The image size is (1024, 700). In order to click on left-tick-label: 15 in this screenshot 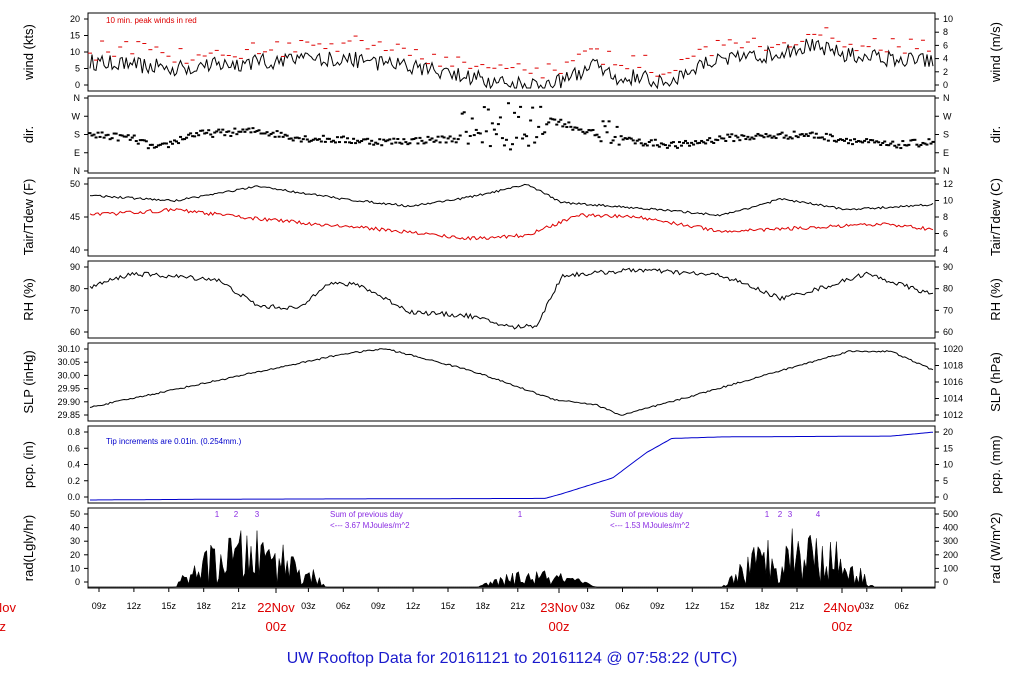, I will do `click(75, 36)`.